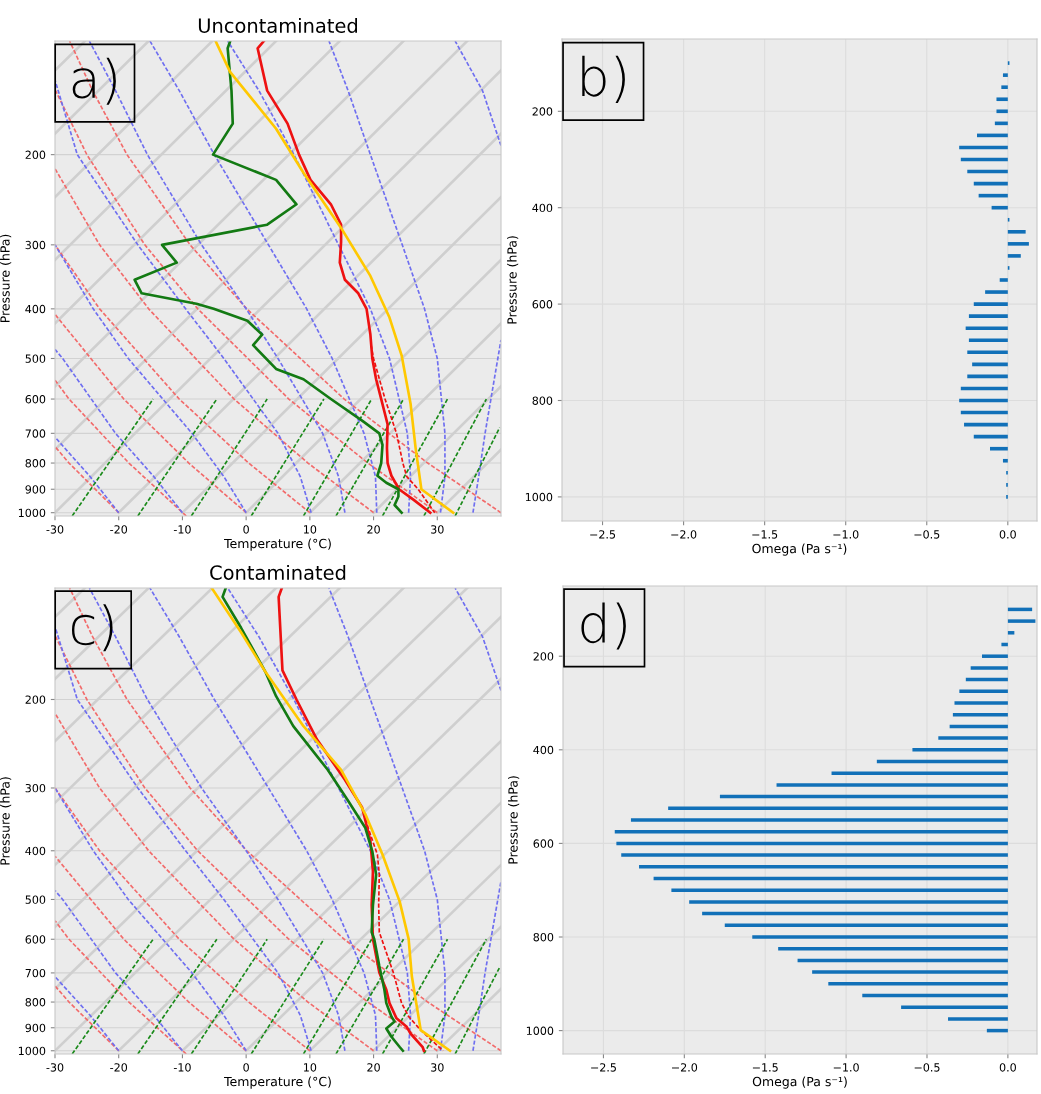  Describe the element at coordinates (94, 81) in the screenshot. I see `annotation: a)` at that location.